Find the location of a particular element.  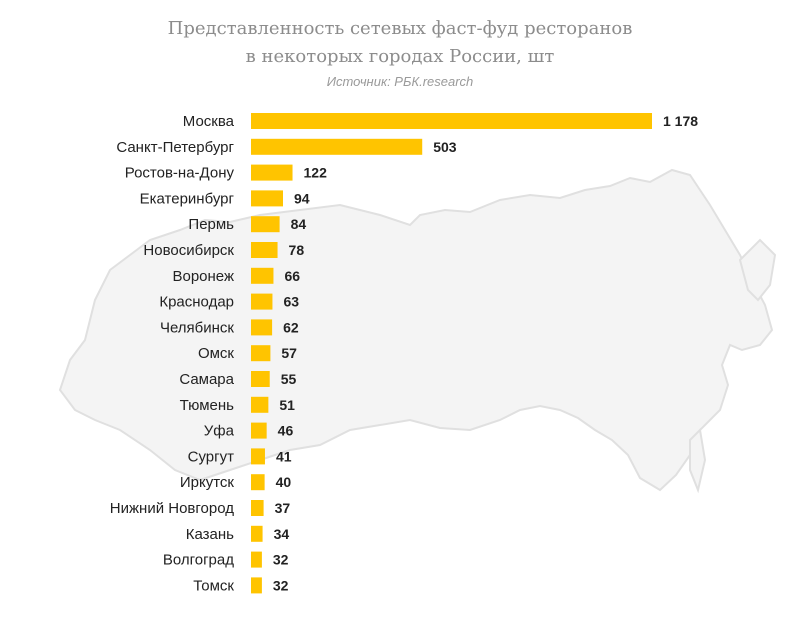

value-label: 51 is located at coordinates (287, 405).